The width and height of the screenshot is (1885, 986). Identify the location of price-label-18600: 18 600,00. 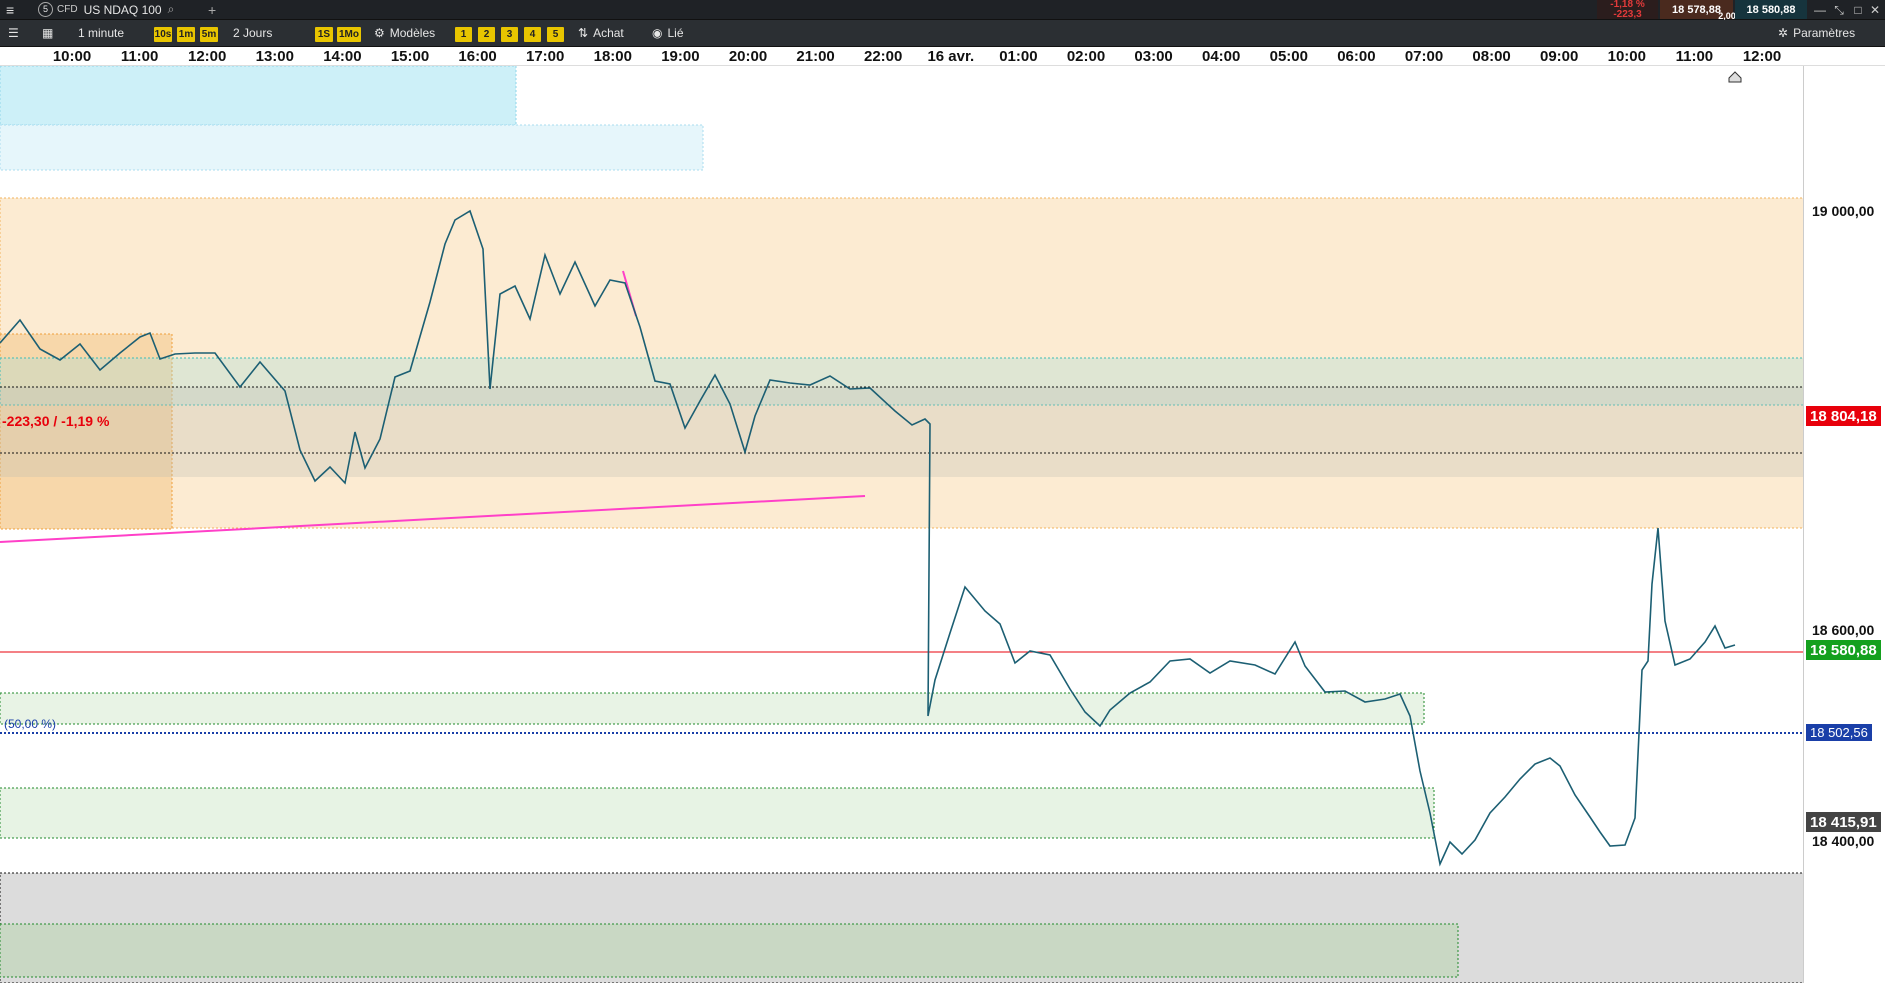
(1843, 630).